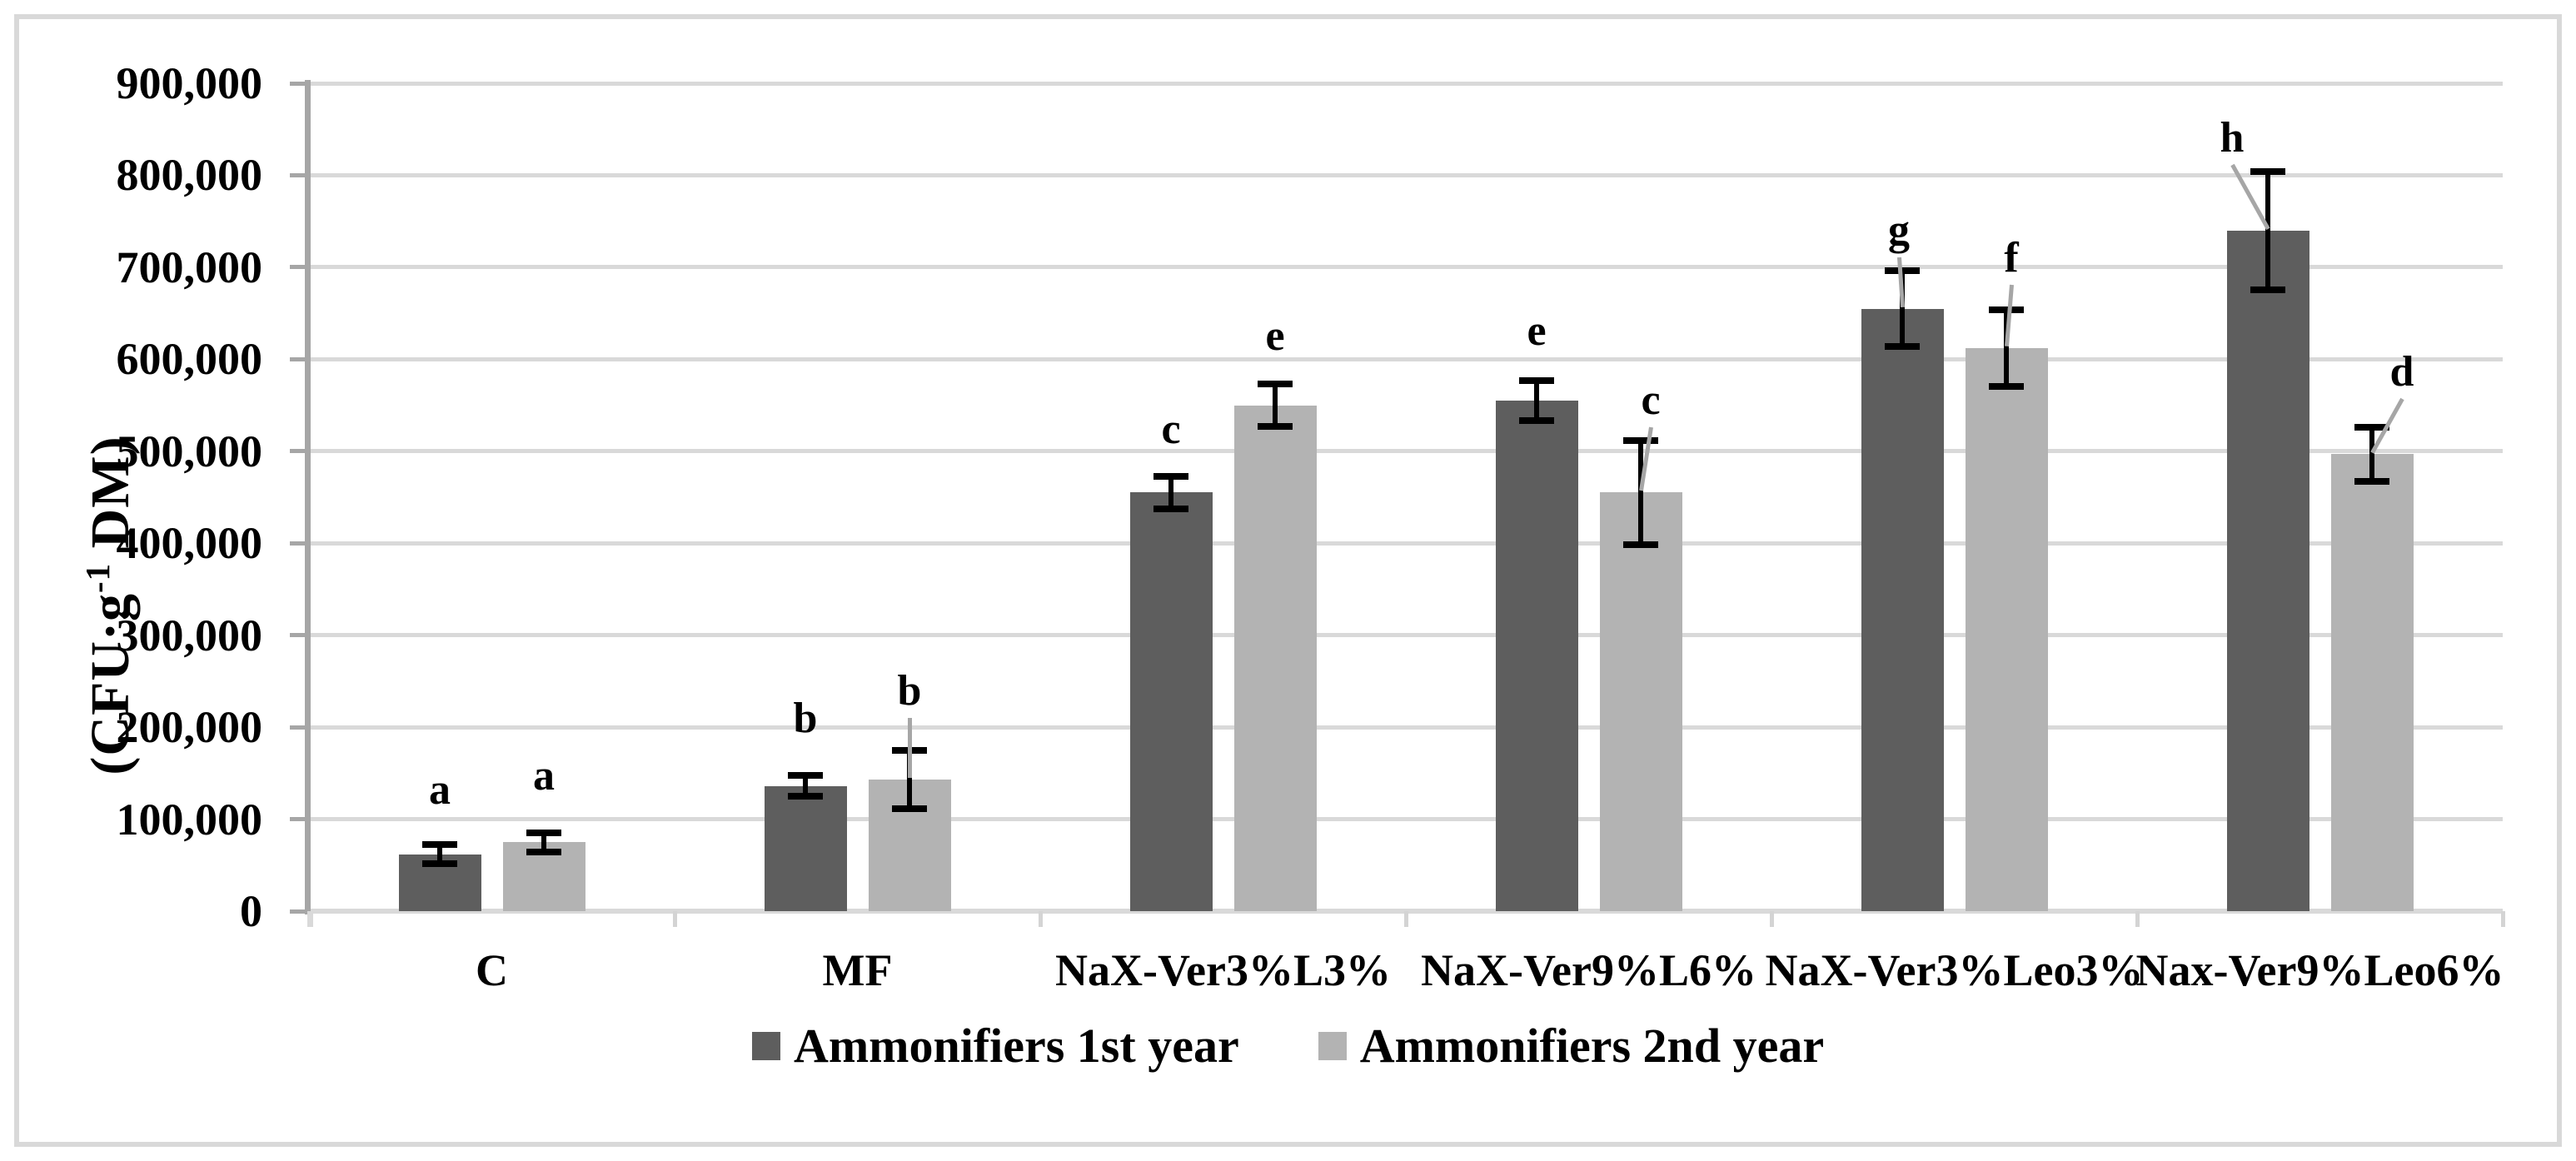 This screenshot has width=2576, height=1161. Describe the element at coordinates (189, 543) in the screenshot. I see `y-tick-label: 400,000` at that location.